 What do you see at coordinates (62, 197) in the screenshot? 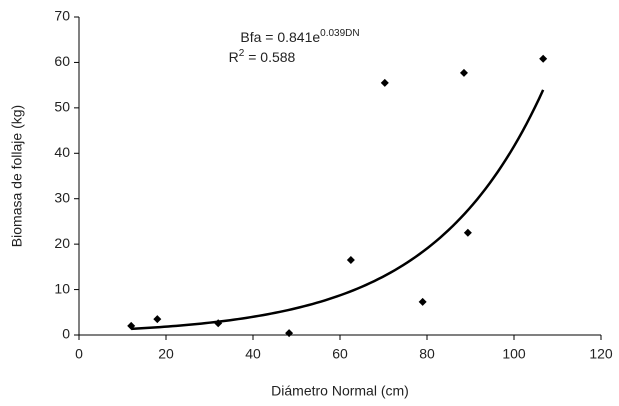
I see `y-tick-label: 30` at bounding box center [62, 197].